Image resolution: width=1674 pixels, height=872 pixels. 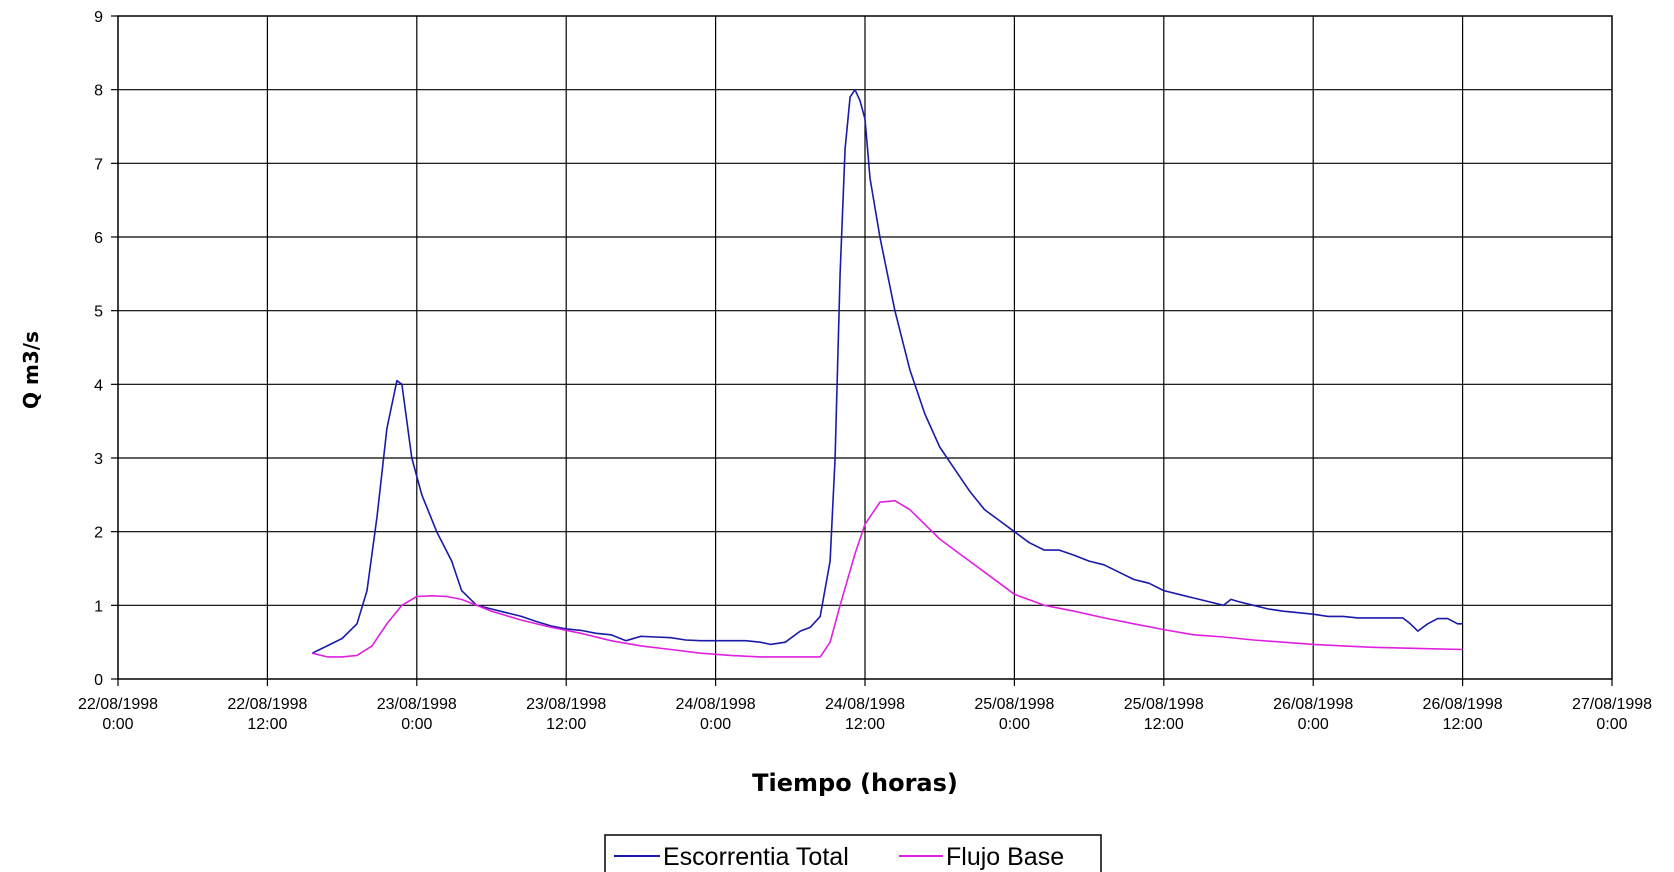 I want to click on x-tick-date-label: 27/08/1998, so click(x=1612, y=704).